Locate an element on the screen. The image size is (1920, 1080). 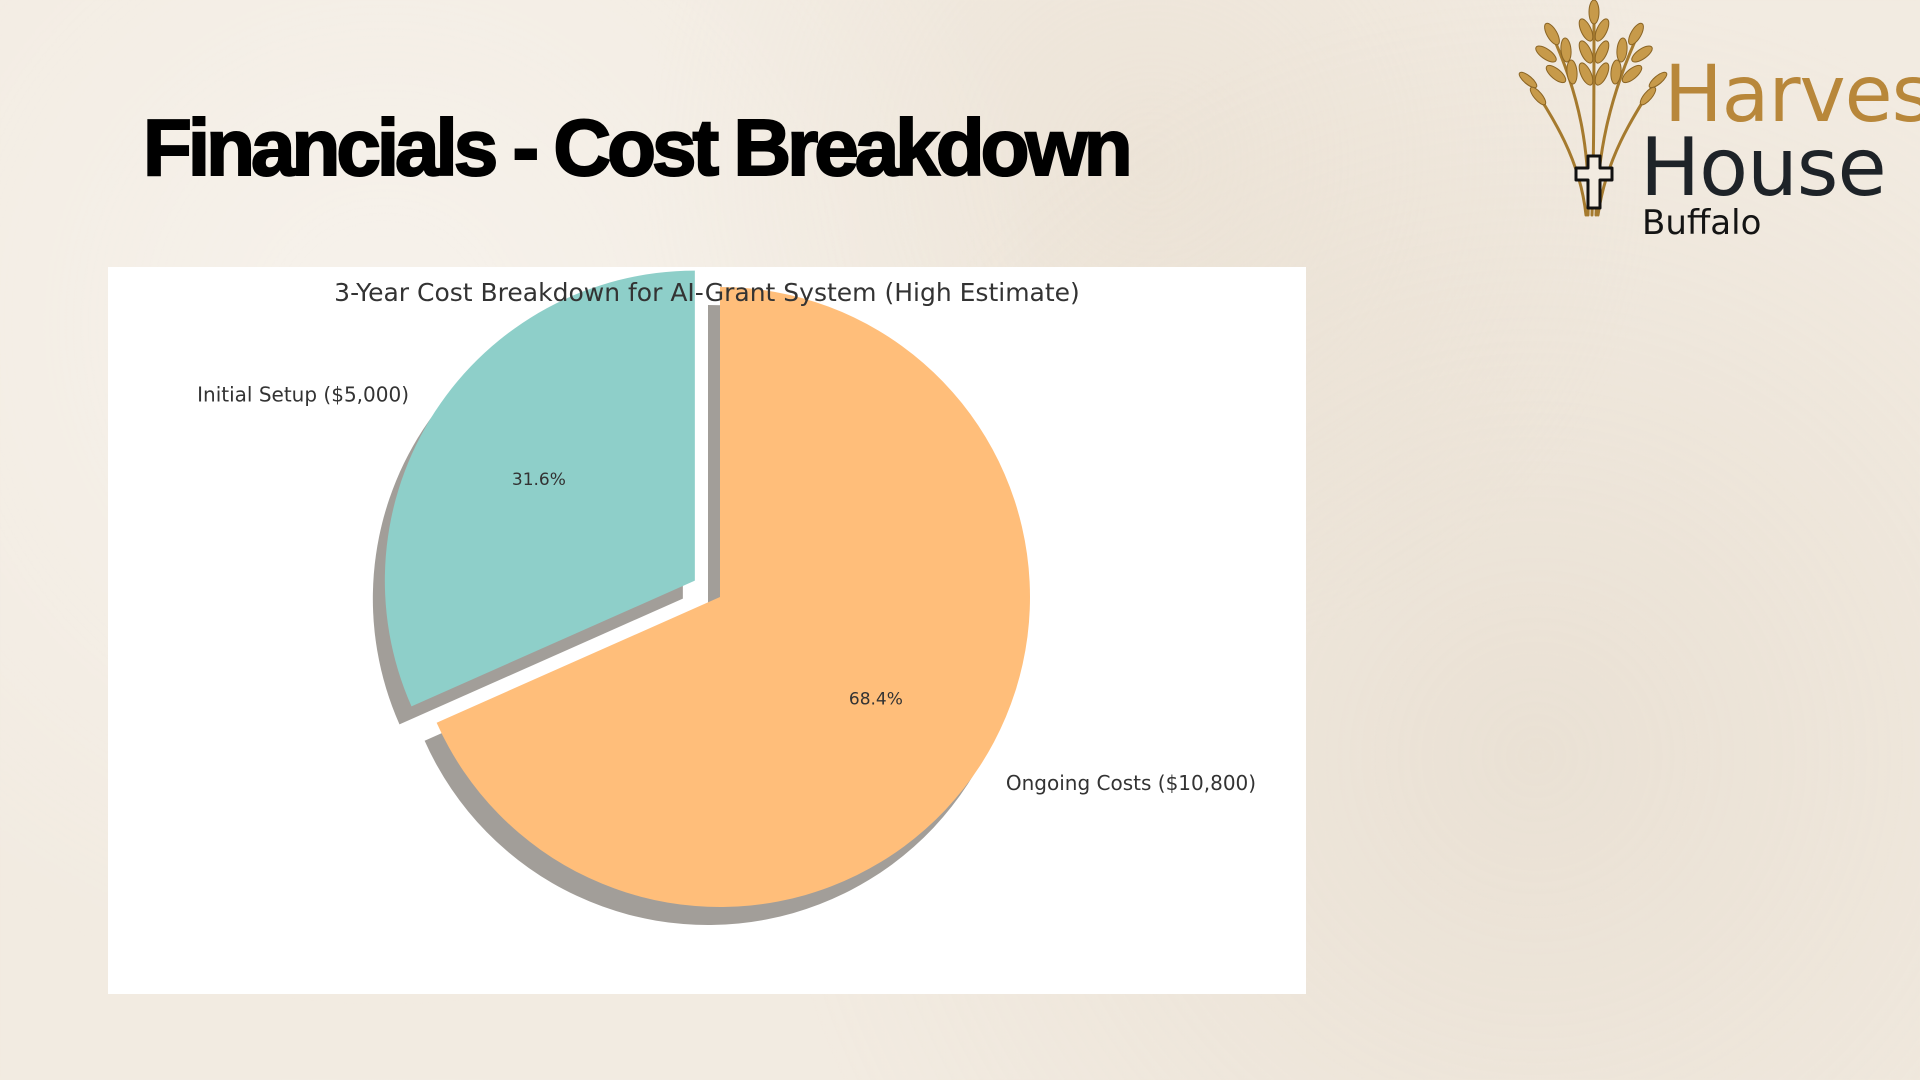
harvest-house-logo: Harvest House Buffalo is located at coordinates (1715, 125).